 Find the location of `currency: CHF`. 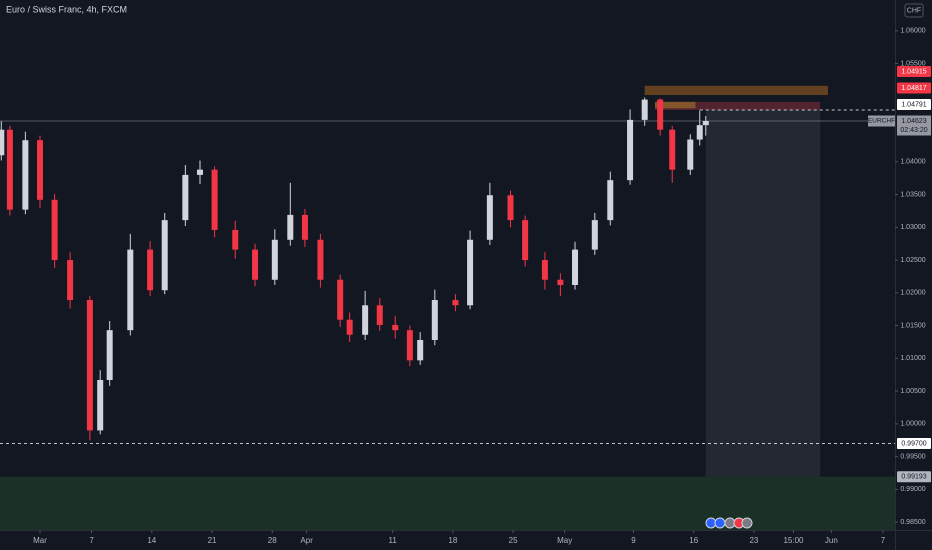

currency: CHF is located at coordinates (914, 10).